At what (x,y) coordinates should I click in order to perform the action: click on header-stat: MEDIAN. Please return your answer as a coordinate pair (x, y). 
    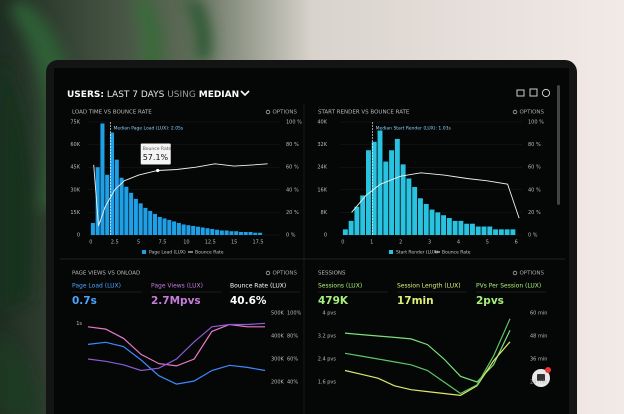
    Looking at the image, I should click on (219, 95).